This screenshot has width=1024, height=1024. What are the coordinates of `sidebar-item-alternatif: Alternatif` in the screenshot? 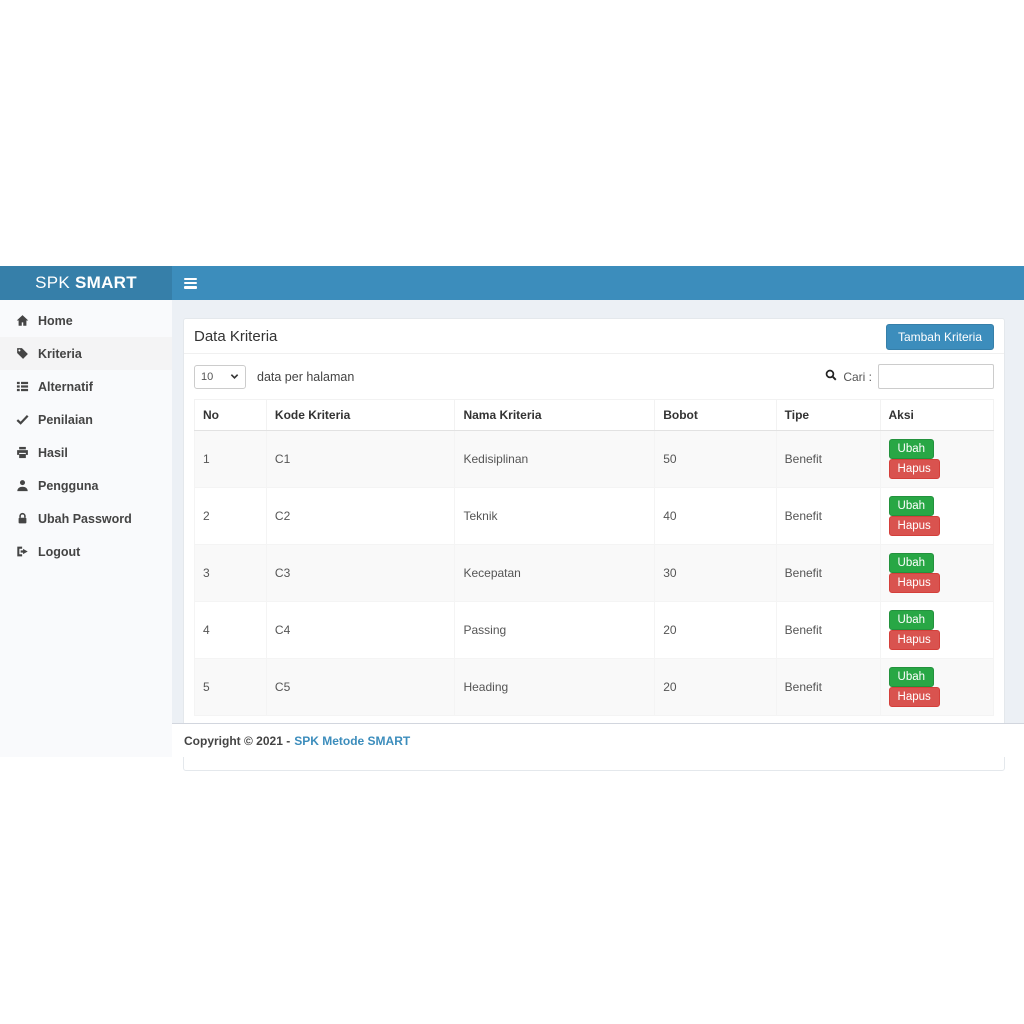 It's located at (86, 386).